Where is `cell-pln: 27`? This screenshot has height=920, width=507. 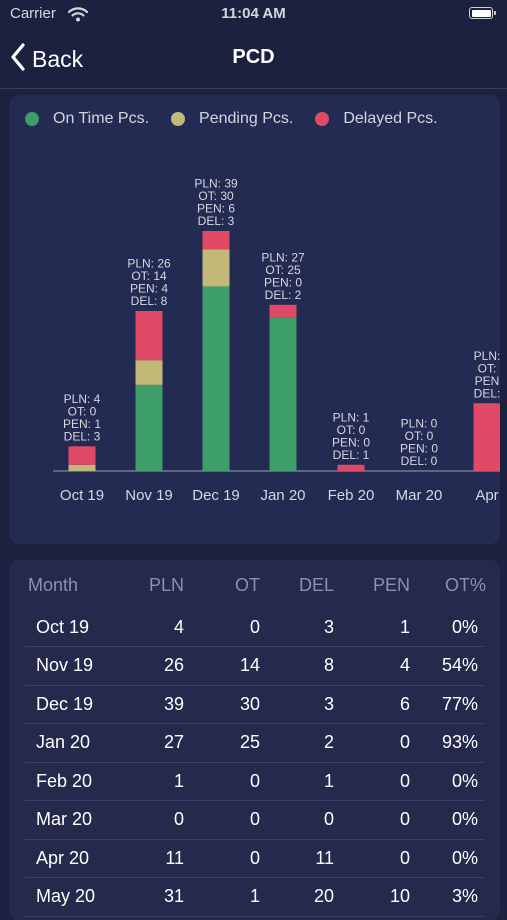
cell-pln: 27 is located at coordinates (173, 742).